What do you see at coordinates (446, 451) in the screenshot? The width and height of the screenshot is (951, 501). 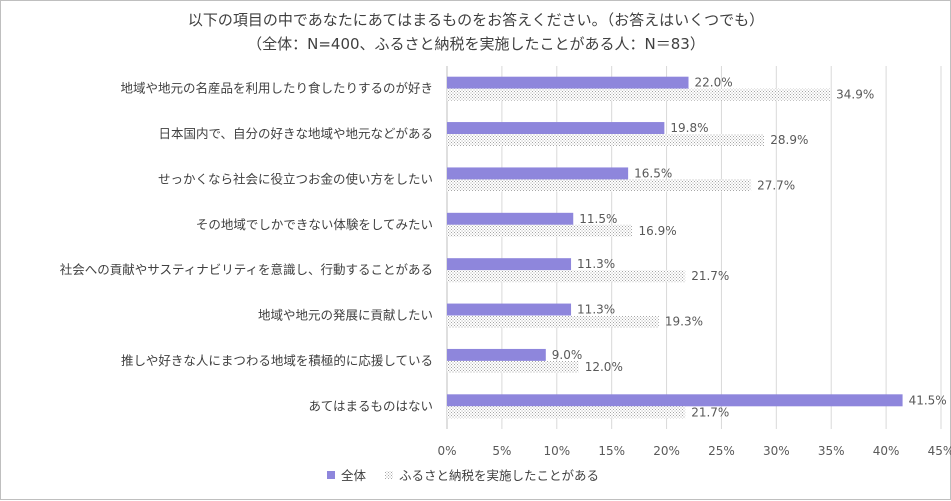 I see `x-tick-label: 0%` at bounding box center [446, 451].